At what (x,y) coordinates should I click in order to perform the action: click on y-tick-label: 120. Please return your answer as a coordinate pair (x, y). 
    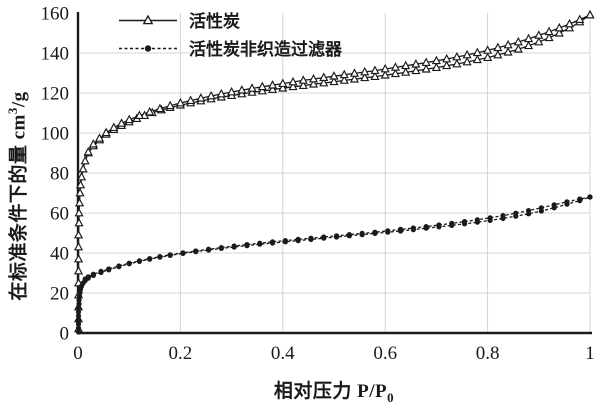
    Looking at the image, I should click on (55, 94).